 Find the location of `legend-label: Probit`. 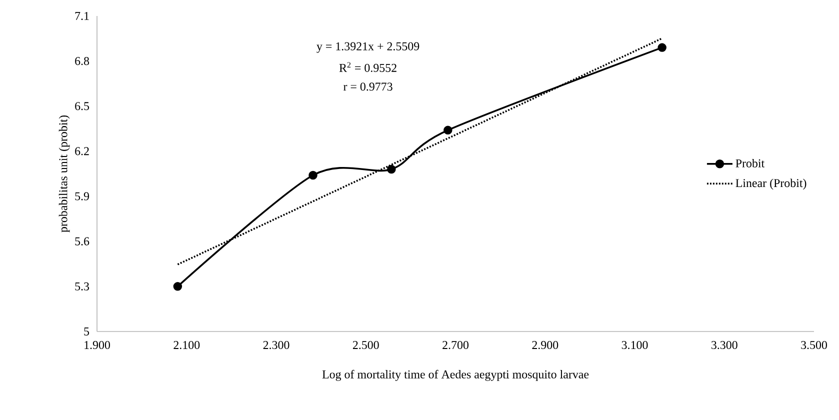

legend-label: Probit is located at coordinates (750, 163).